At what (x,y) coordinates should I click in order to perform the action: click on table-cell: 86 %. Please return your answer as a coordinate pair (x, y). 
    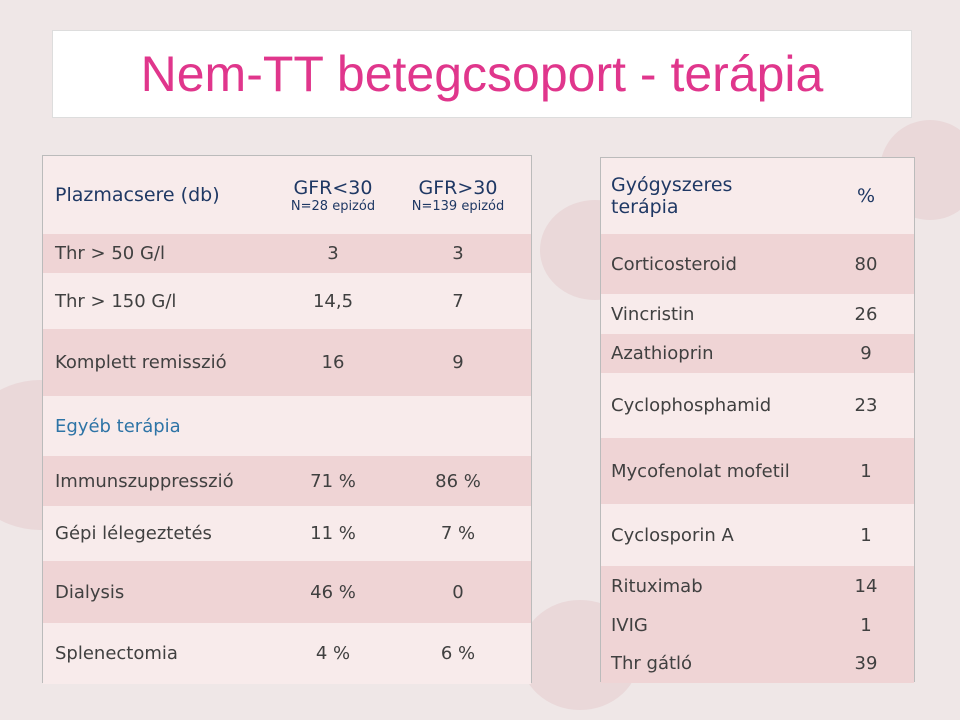
    Looking at the image, I should click on (458, 481).